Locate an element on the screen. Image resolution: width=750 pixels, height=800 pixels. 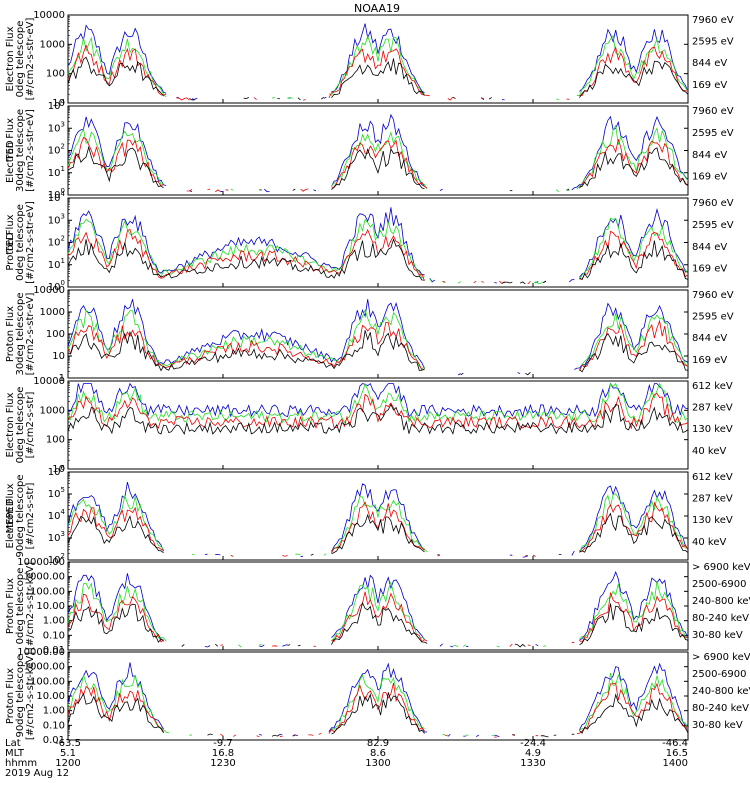
y-axis-label: Electron Flux0deg telescope[#/cm2-s-str] is located at coordinates (20, 425).